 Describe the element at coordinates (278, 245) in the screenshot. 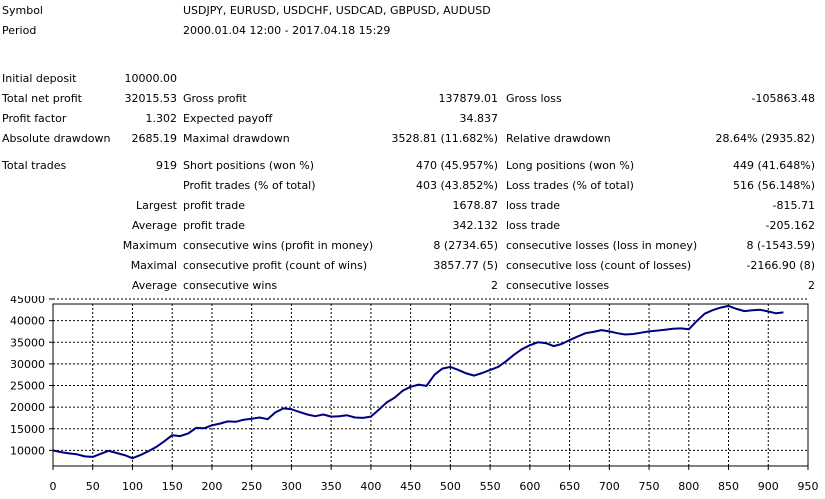

I see `max-consec-wins-label: consecutive wins (profit in money)` at that location.